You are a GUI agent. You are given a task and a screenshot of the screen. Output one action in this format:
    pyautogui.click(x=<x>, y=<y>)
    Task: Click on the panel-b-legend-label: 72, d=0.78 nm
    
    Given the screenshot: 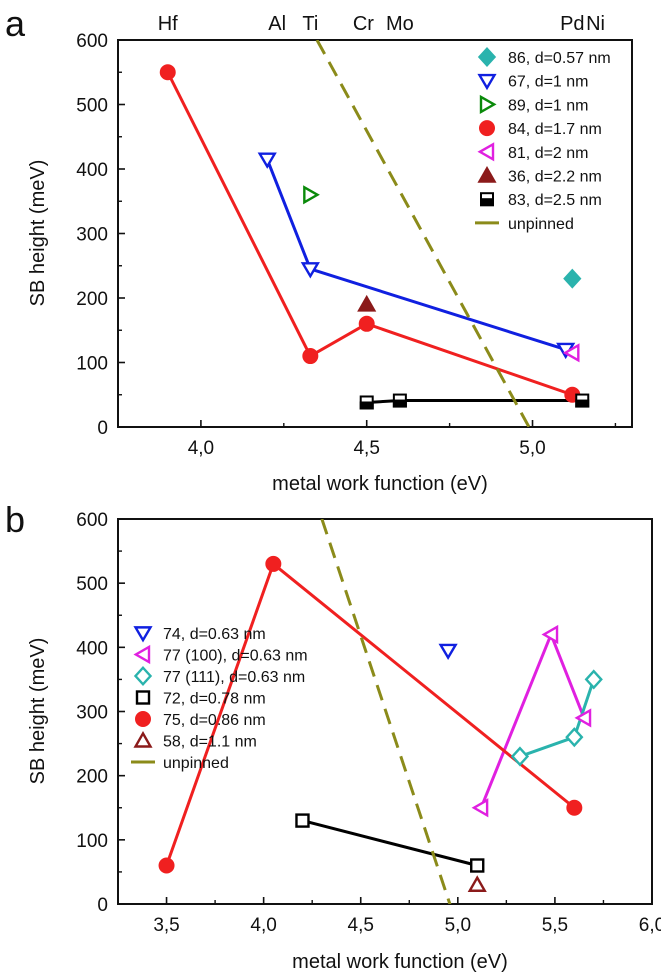 What is the action you would take?
    pyautogui.click(x=214, y=699)
    